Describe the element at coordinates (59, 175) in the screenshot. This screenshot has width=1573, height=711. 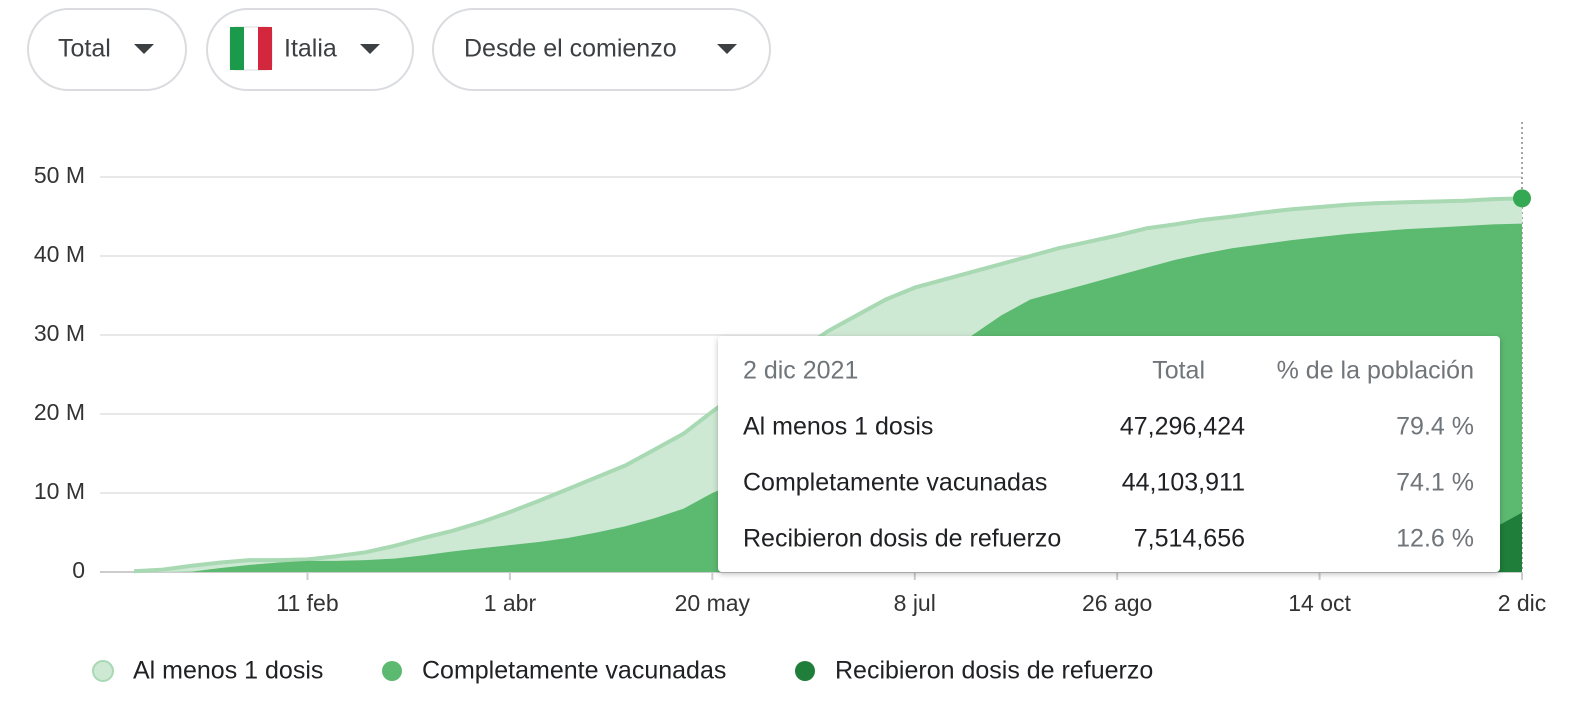
I see `y-tick-label: 50 M` at that location.